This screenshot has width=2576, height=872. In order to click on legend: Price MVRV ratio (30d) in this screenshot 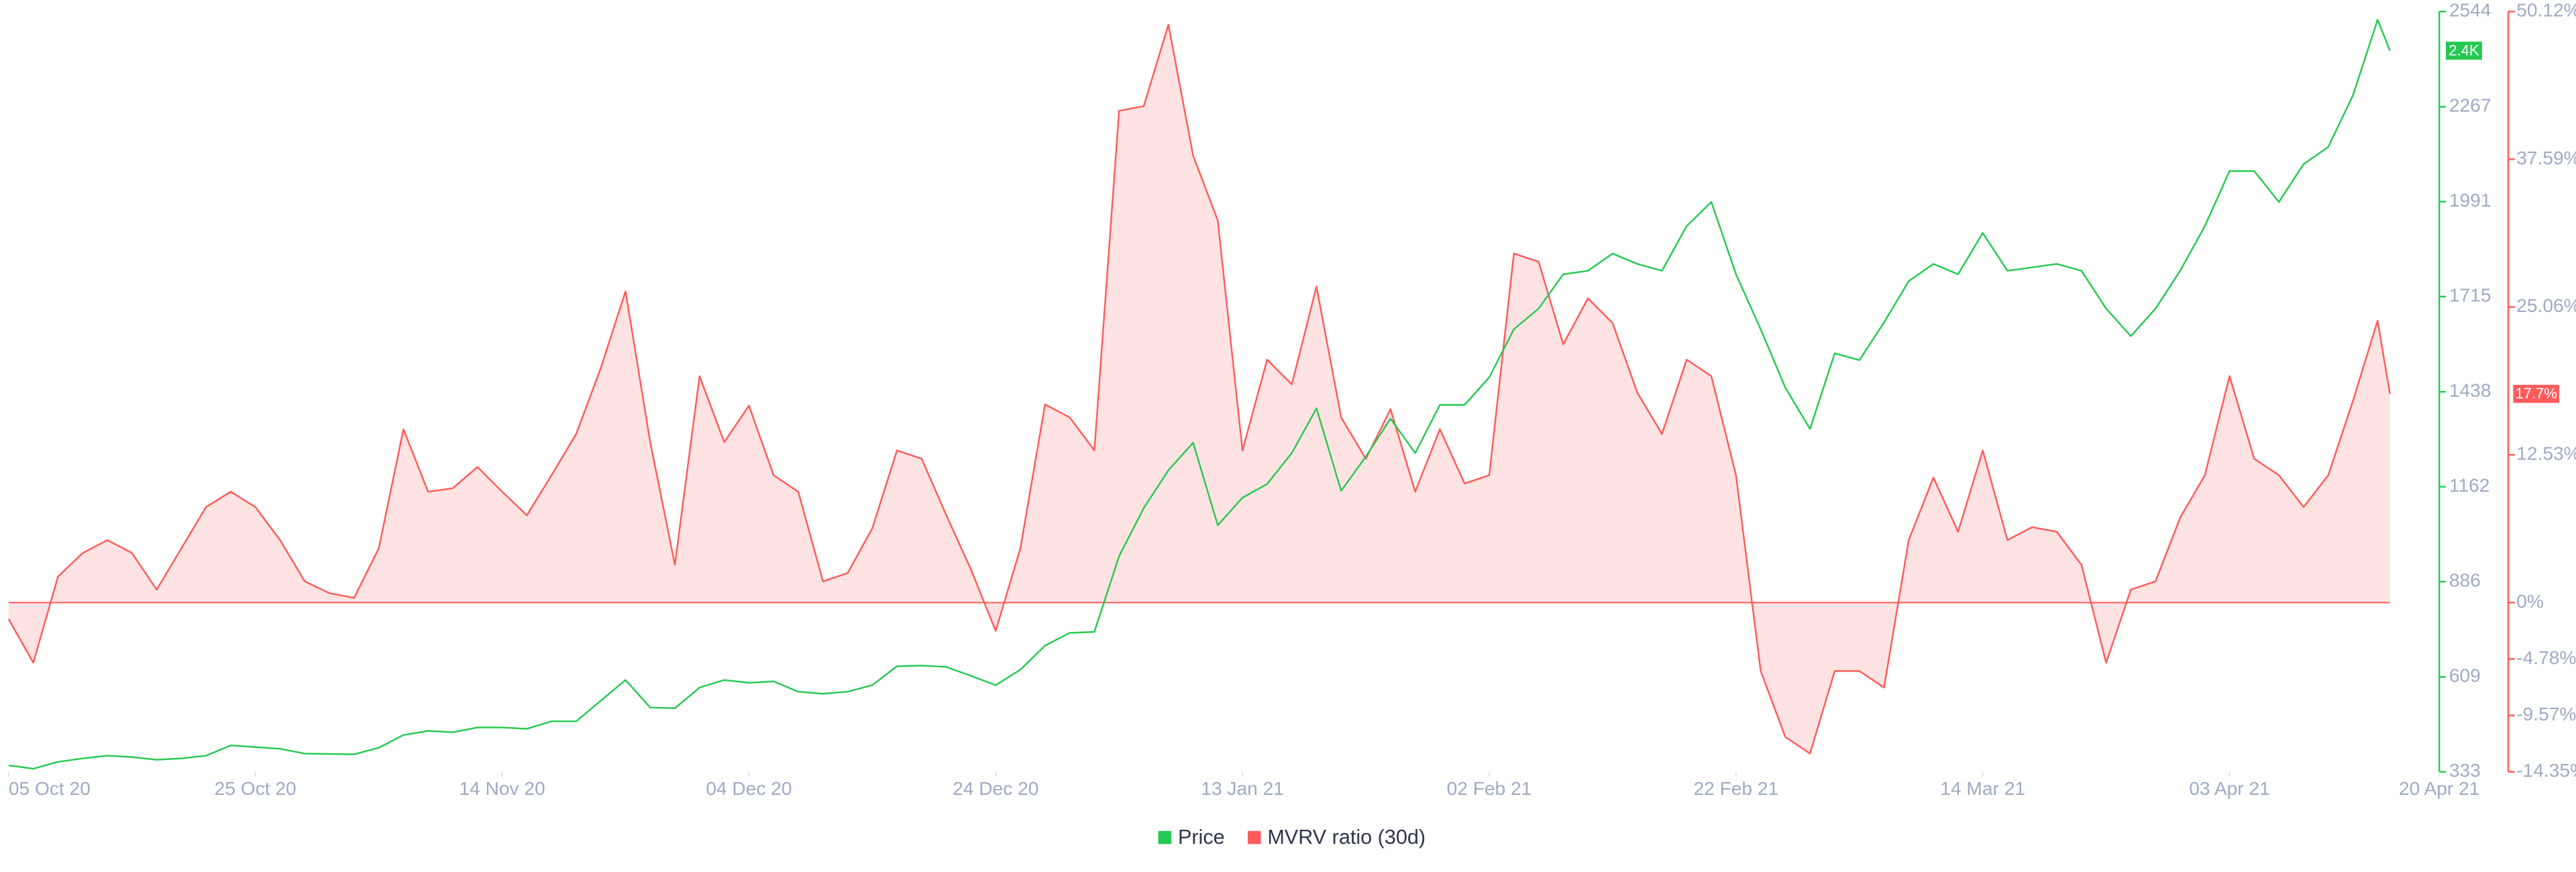, I will do `click(1292, 837)`.